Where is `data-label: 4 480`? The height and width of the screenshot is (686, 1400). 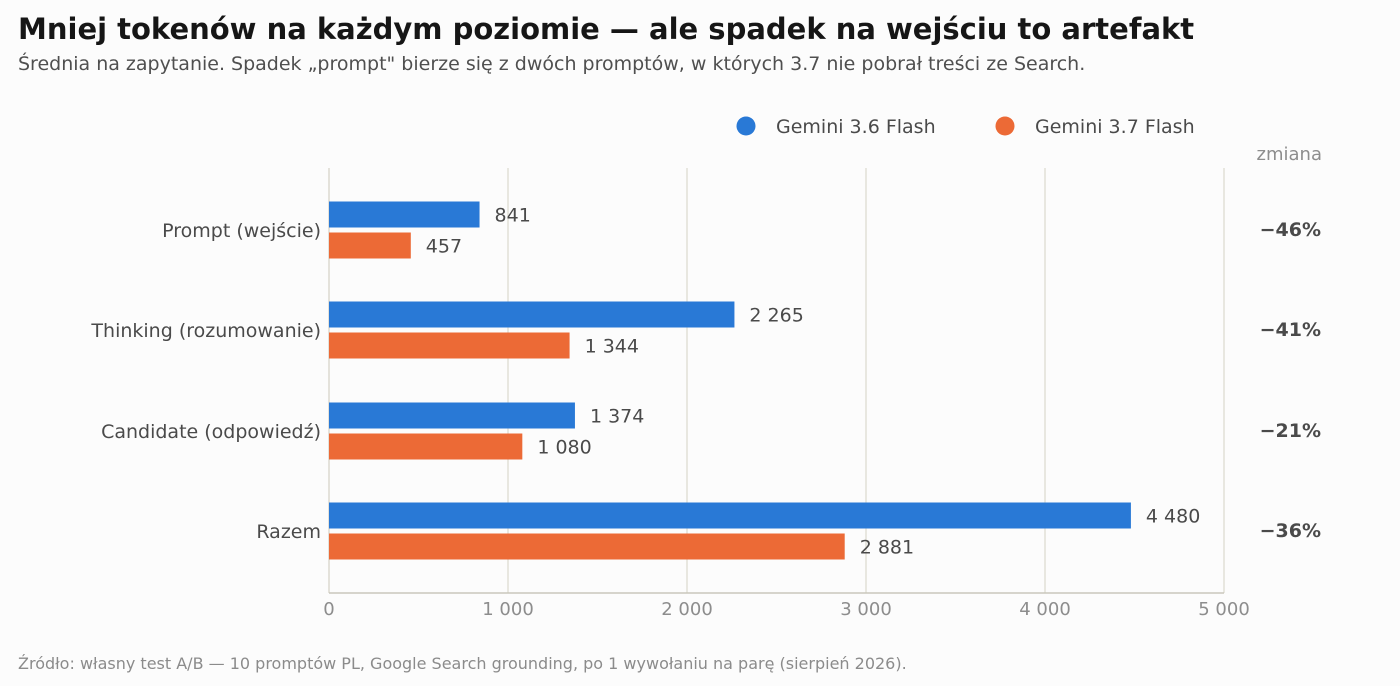 data-label: 4 480 is located at coordinates (1173, 517).